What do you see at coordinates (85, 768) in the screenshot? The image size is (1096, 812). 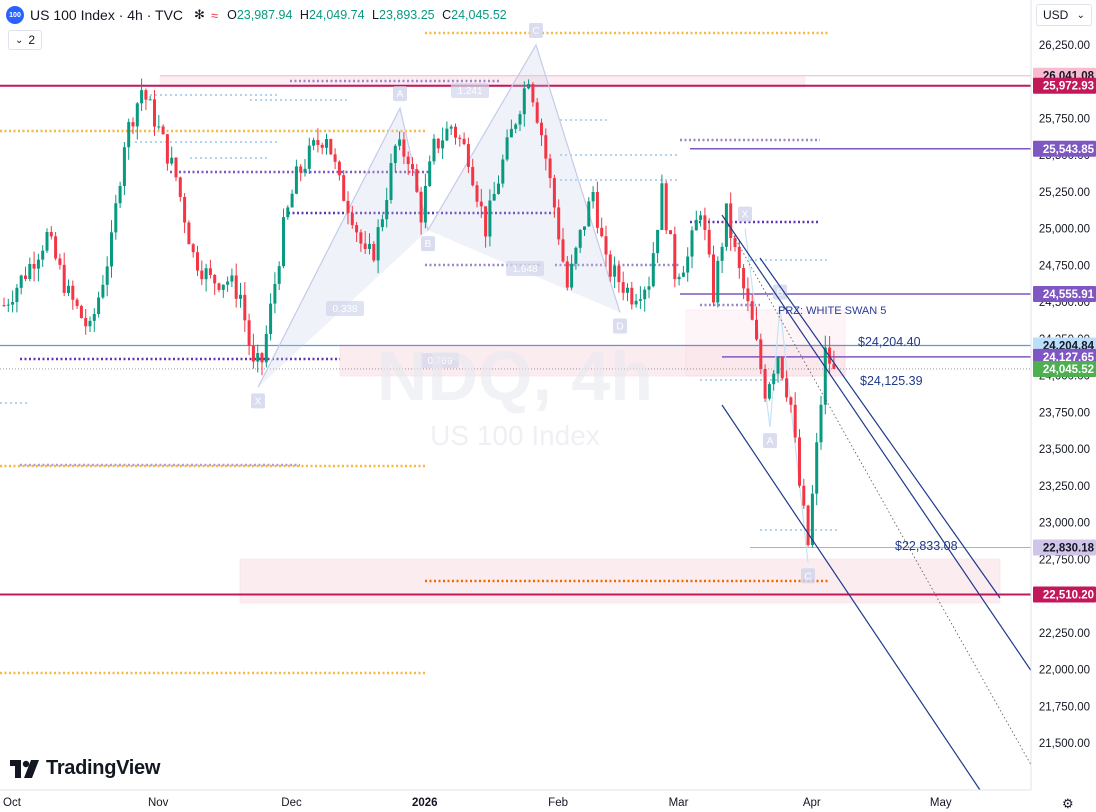 I see `tradingview-logo: TradingView` at bounding box center [85, 768].